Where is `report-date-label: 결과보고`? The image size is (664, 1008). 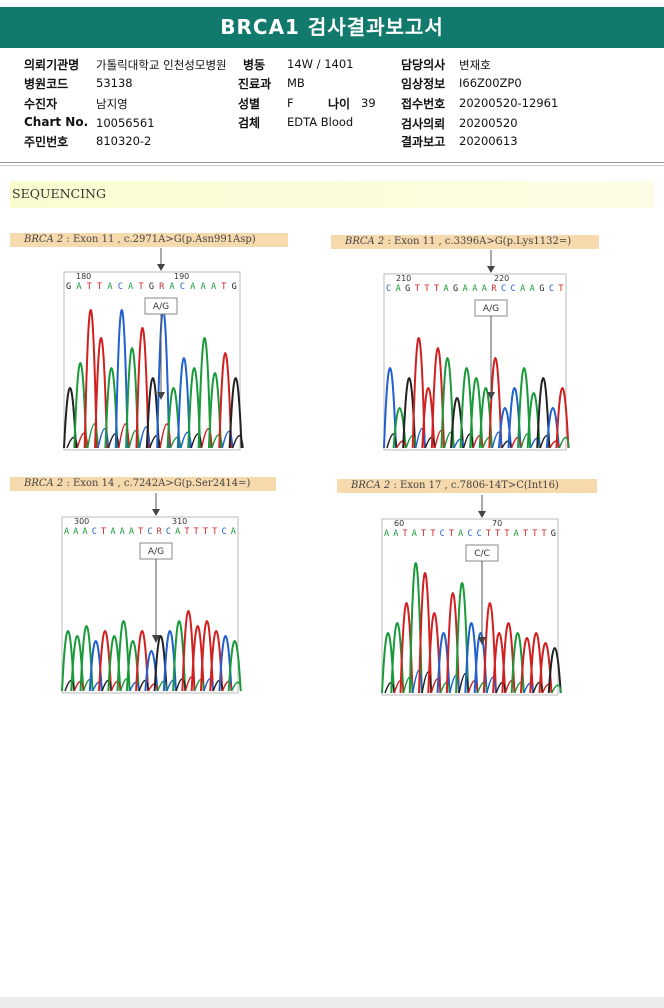 report-date-label: 결과보고 is located at coordinates (423, 142).